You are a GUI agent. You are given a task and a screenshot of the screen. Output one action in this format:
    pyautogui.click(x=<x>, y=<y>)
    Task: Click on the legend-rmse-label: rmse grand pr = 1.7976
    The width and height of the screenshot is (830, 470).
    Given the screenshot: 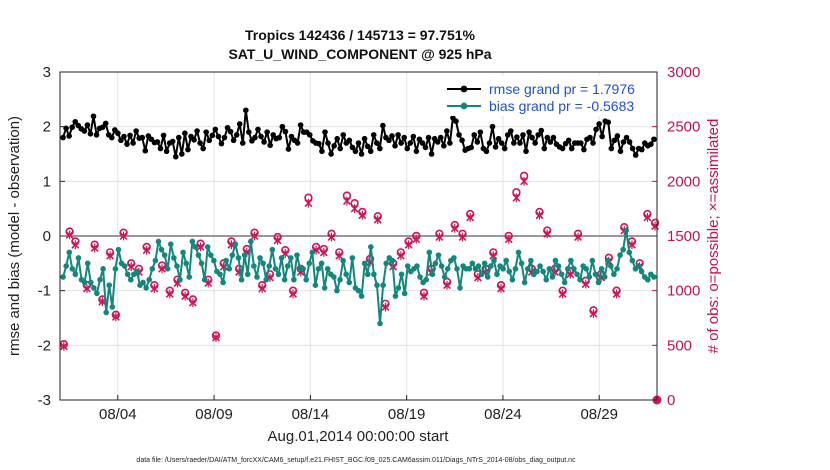 What is the action you would take?
    pyautogui.click(x=562, y=89)
    